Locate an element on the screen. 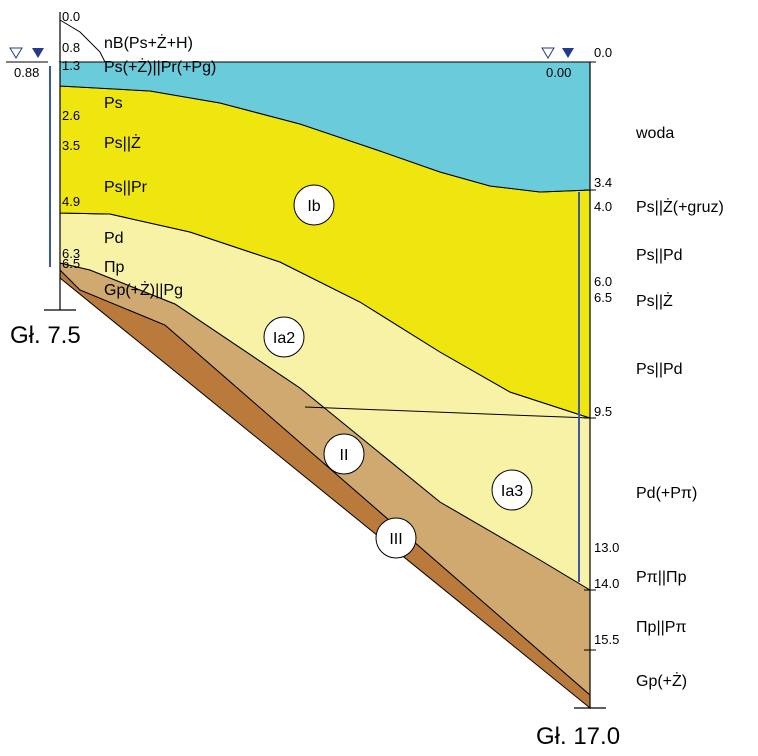 The image size is (758, 756). left-water-level-label: 0.88 is located at coordinates (26, 72).